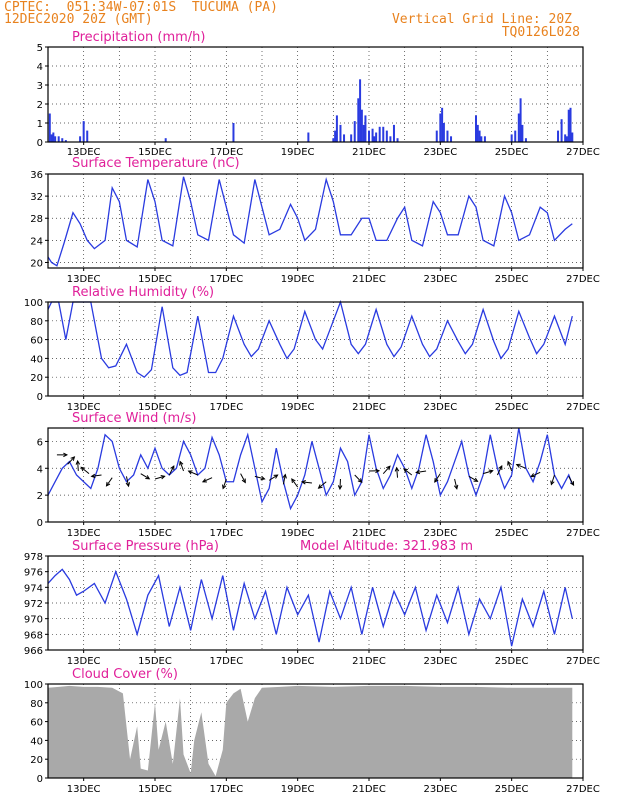 The width and height of the screenshot is (618, 800). Describe the element at coordinates (298, 661) in the screenshot. I see `pres-xtick-label: 19DEC` at that location.